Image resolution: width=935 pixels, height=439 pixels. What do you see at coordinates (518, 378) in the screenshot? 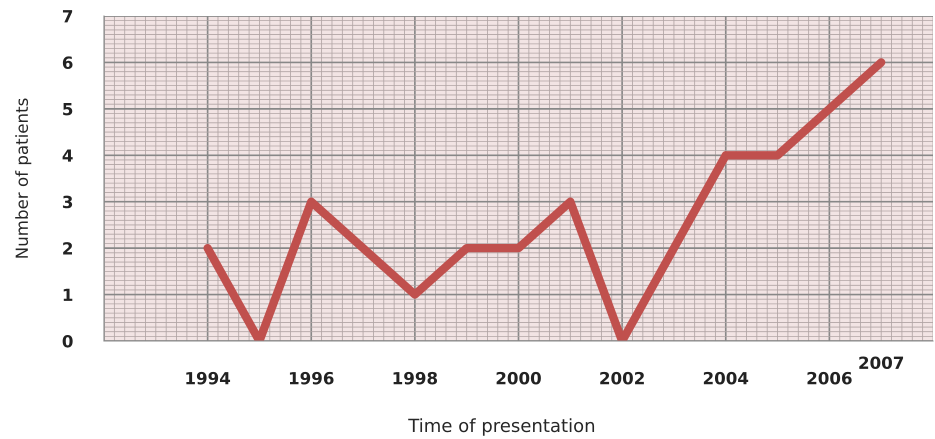
I see `x-tick-label: 2000` at bounding box center [518, 378].